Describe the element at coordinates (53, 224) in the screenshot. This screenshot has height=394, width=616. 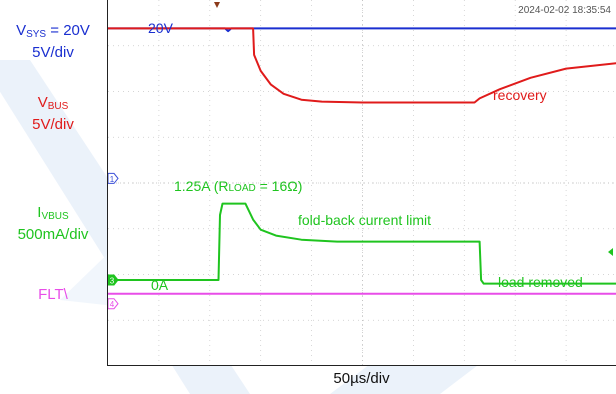
I see `ivbus-label: IVBUS 500mA/div` at that location.